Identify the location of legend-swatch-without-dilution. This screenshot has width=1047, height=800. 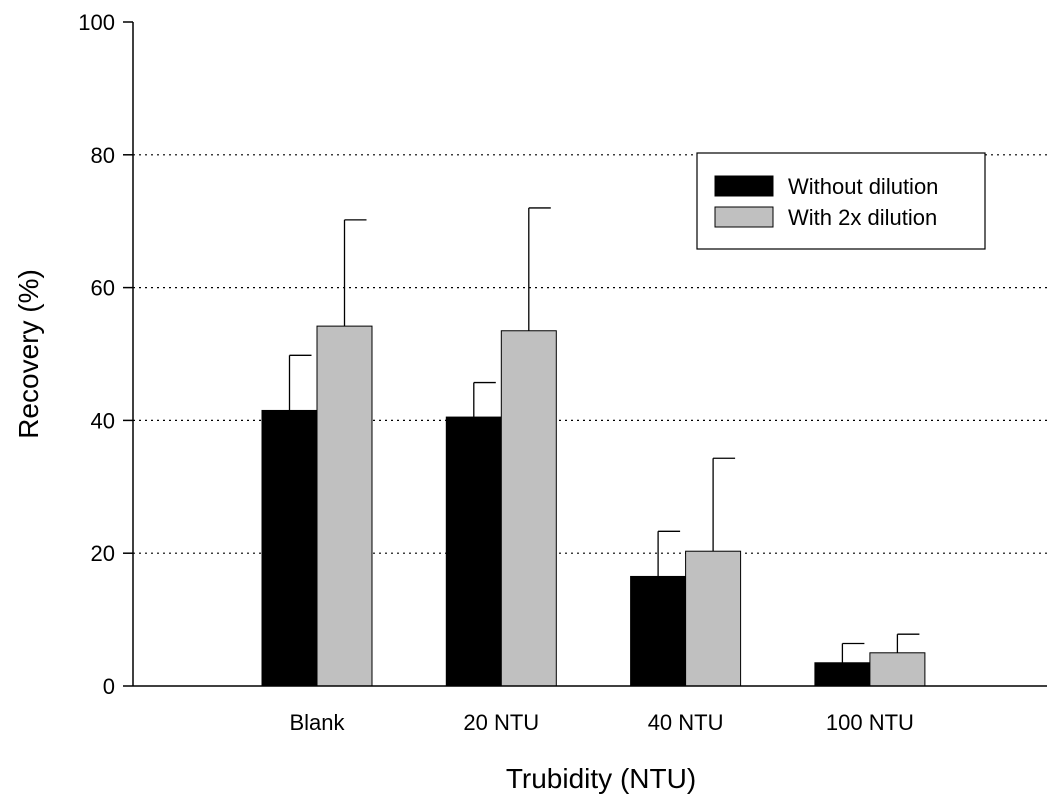
(744, 186).